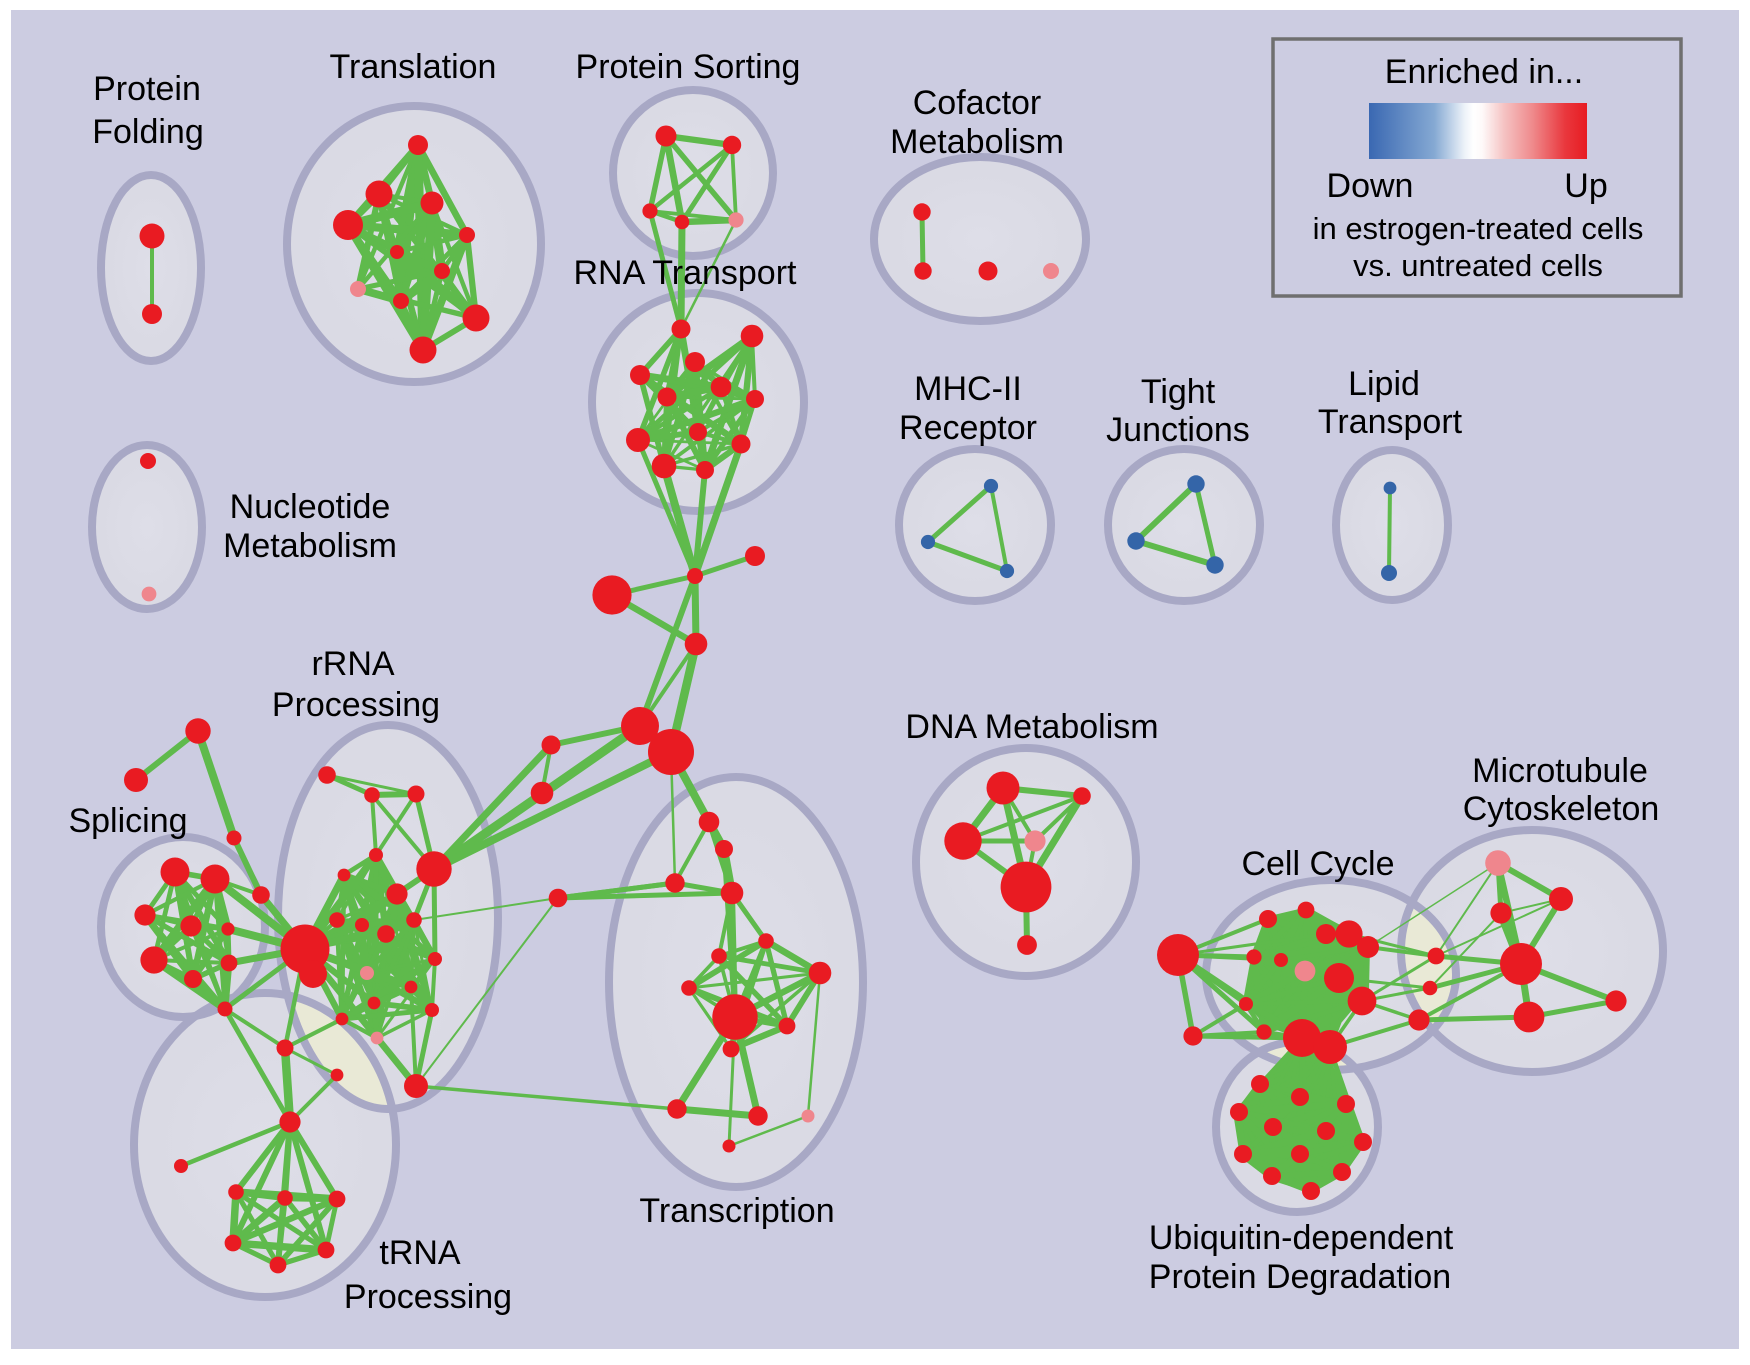  I want to click on svg-text: Protein Degradation, so click(1300, 1277).